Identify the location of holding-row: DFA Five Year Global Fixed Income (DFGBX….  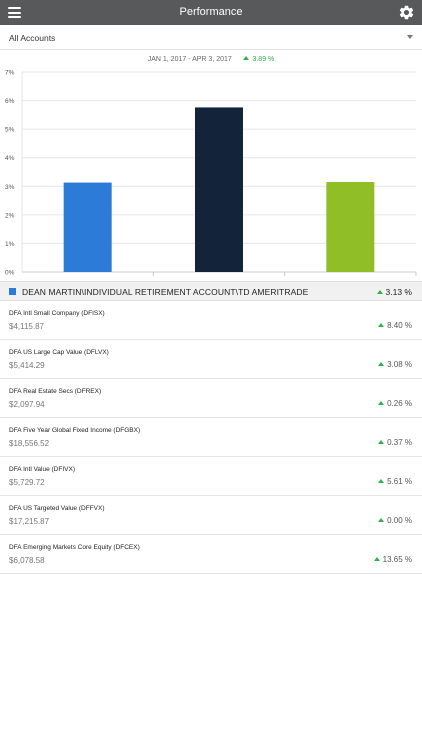
(211, 437).